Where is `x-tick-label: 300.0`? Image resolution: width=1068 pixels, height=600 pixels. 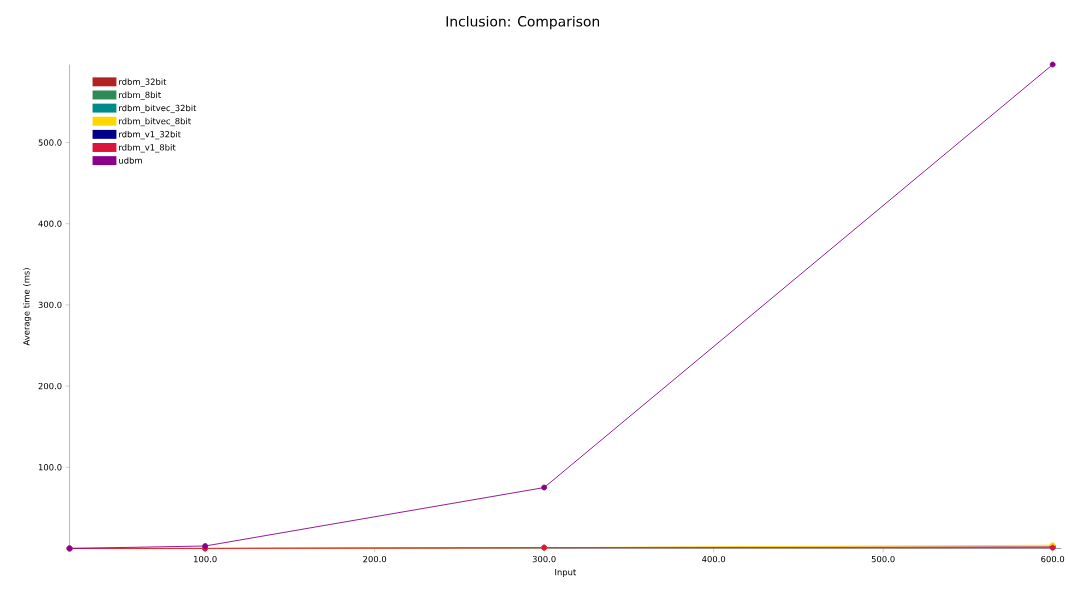
x-tick-label: 300.0 is located at coordinates (544, 559).